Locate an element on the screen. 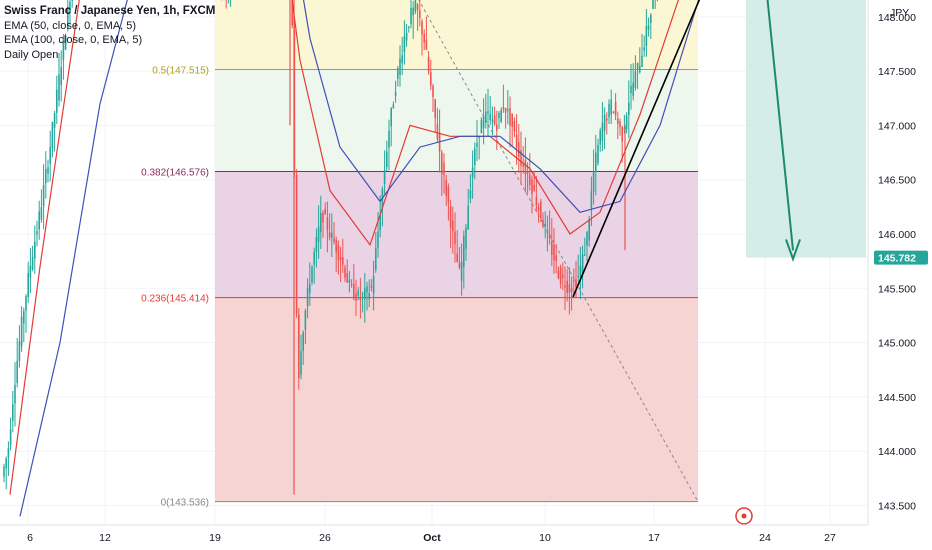 This screenshot has width=932, height=550. date-tick-label: 19 is located at coordinates (215, 538).